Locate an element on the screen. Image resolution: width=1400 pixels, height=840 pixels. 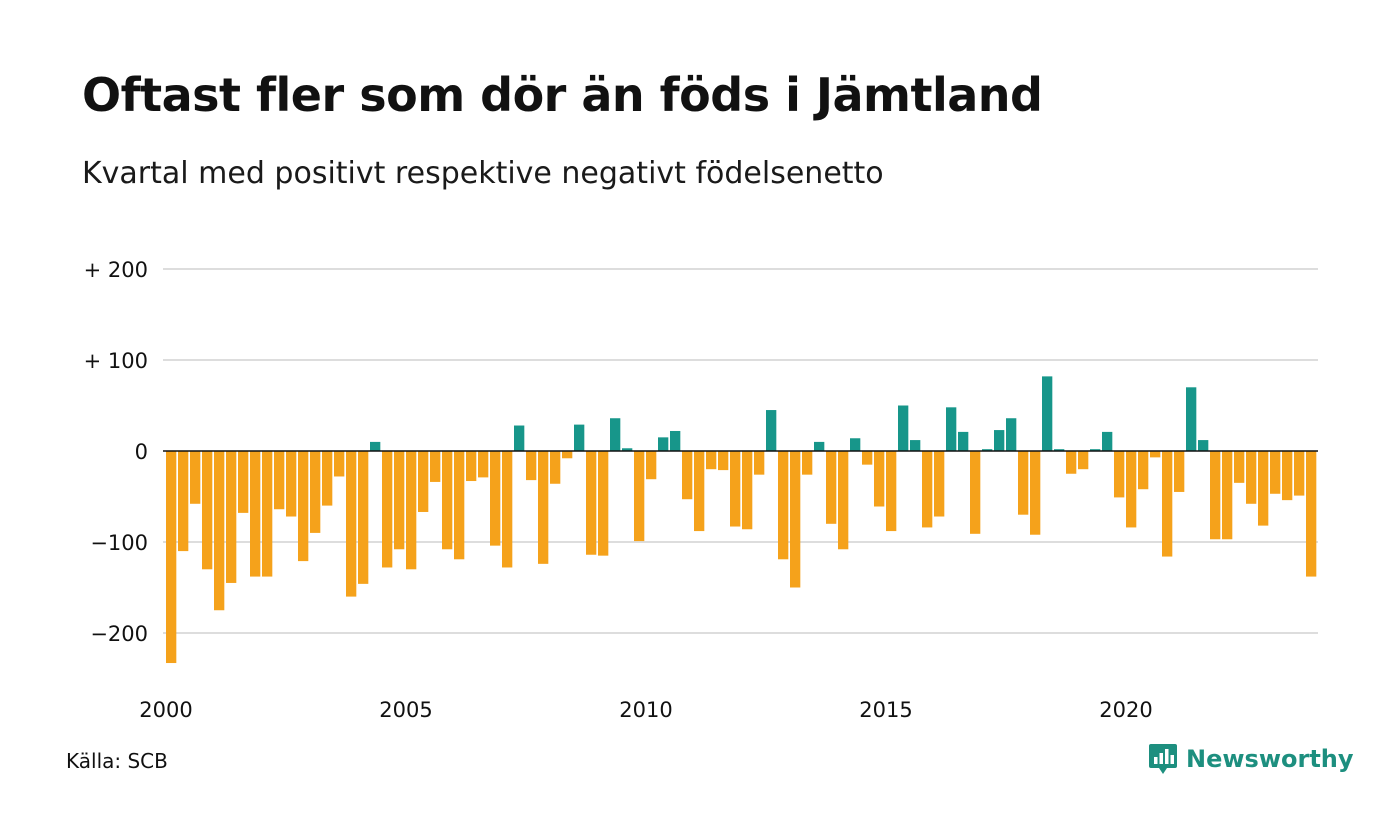
x-tick-label: 2015 is located at coordinates (885, 710).